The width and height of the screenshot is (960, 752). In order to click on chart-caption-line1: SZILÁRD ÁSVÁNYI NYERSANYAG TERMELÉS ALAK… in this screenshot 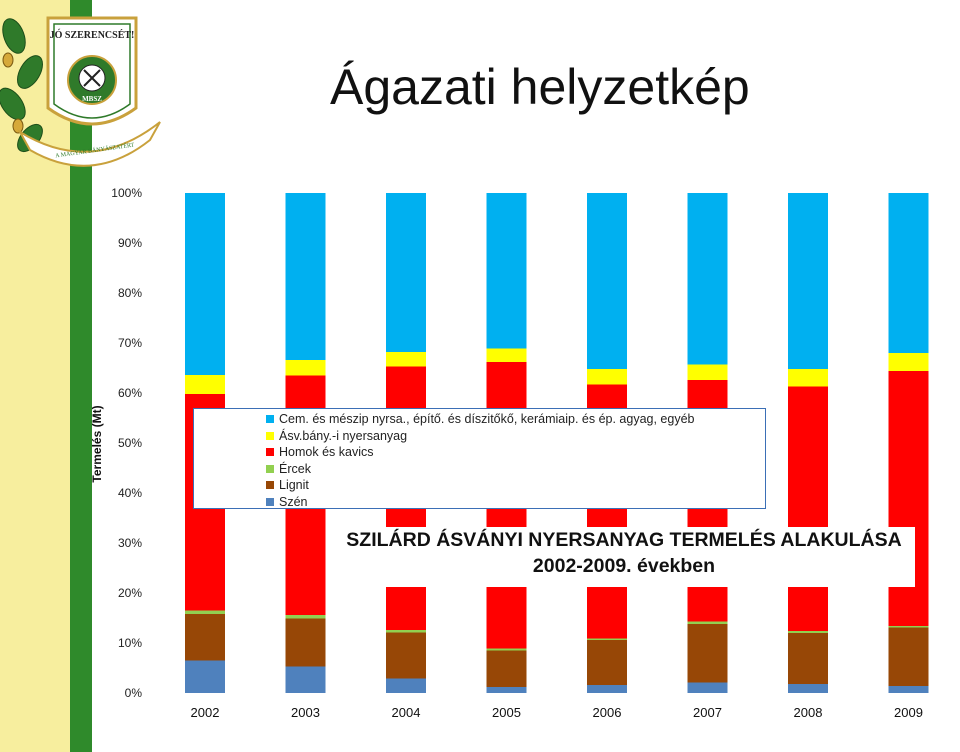, I will do `click(624, 540)`.